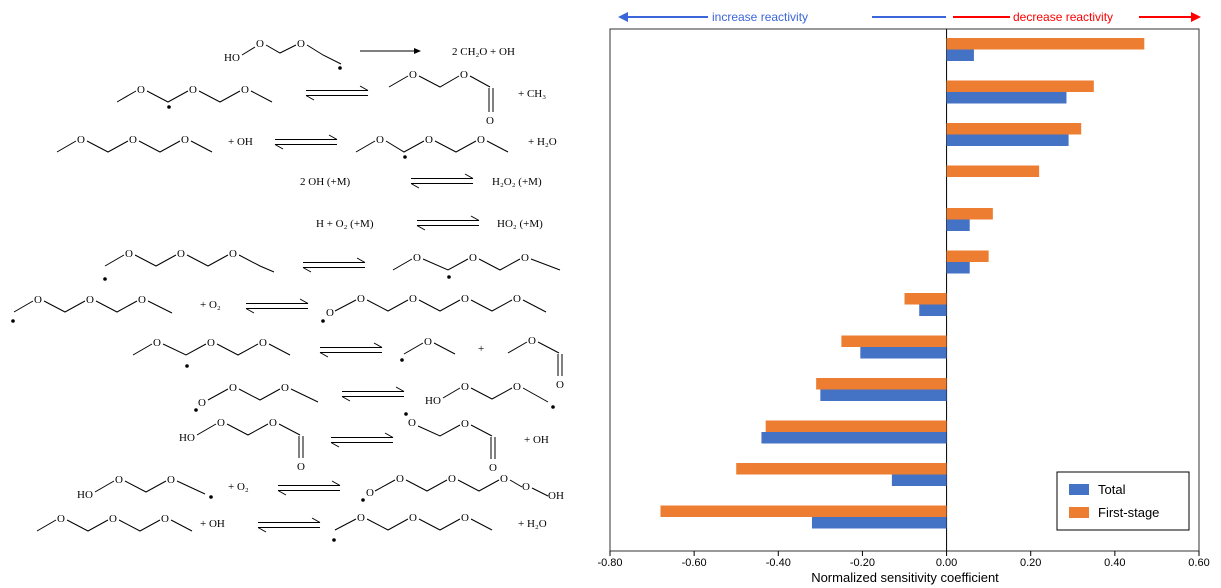 This screenshot has height=588, width=1221. Describe the element at coordinates (532, 94) in the screenshot. I see `reaction-products: + CH₃` at that location.